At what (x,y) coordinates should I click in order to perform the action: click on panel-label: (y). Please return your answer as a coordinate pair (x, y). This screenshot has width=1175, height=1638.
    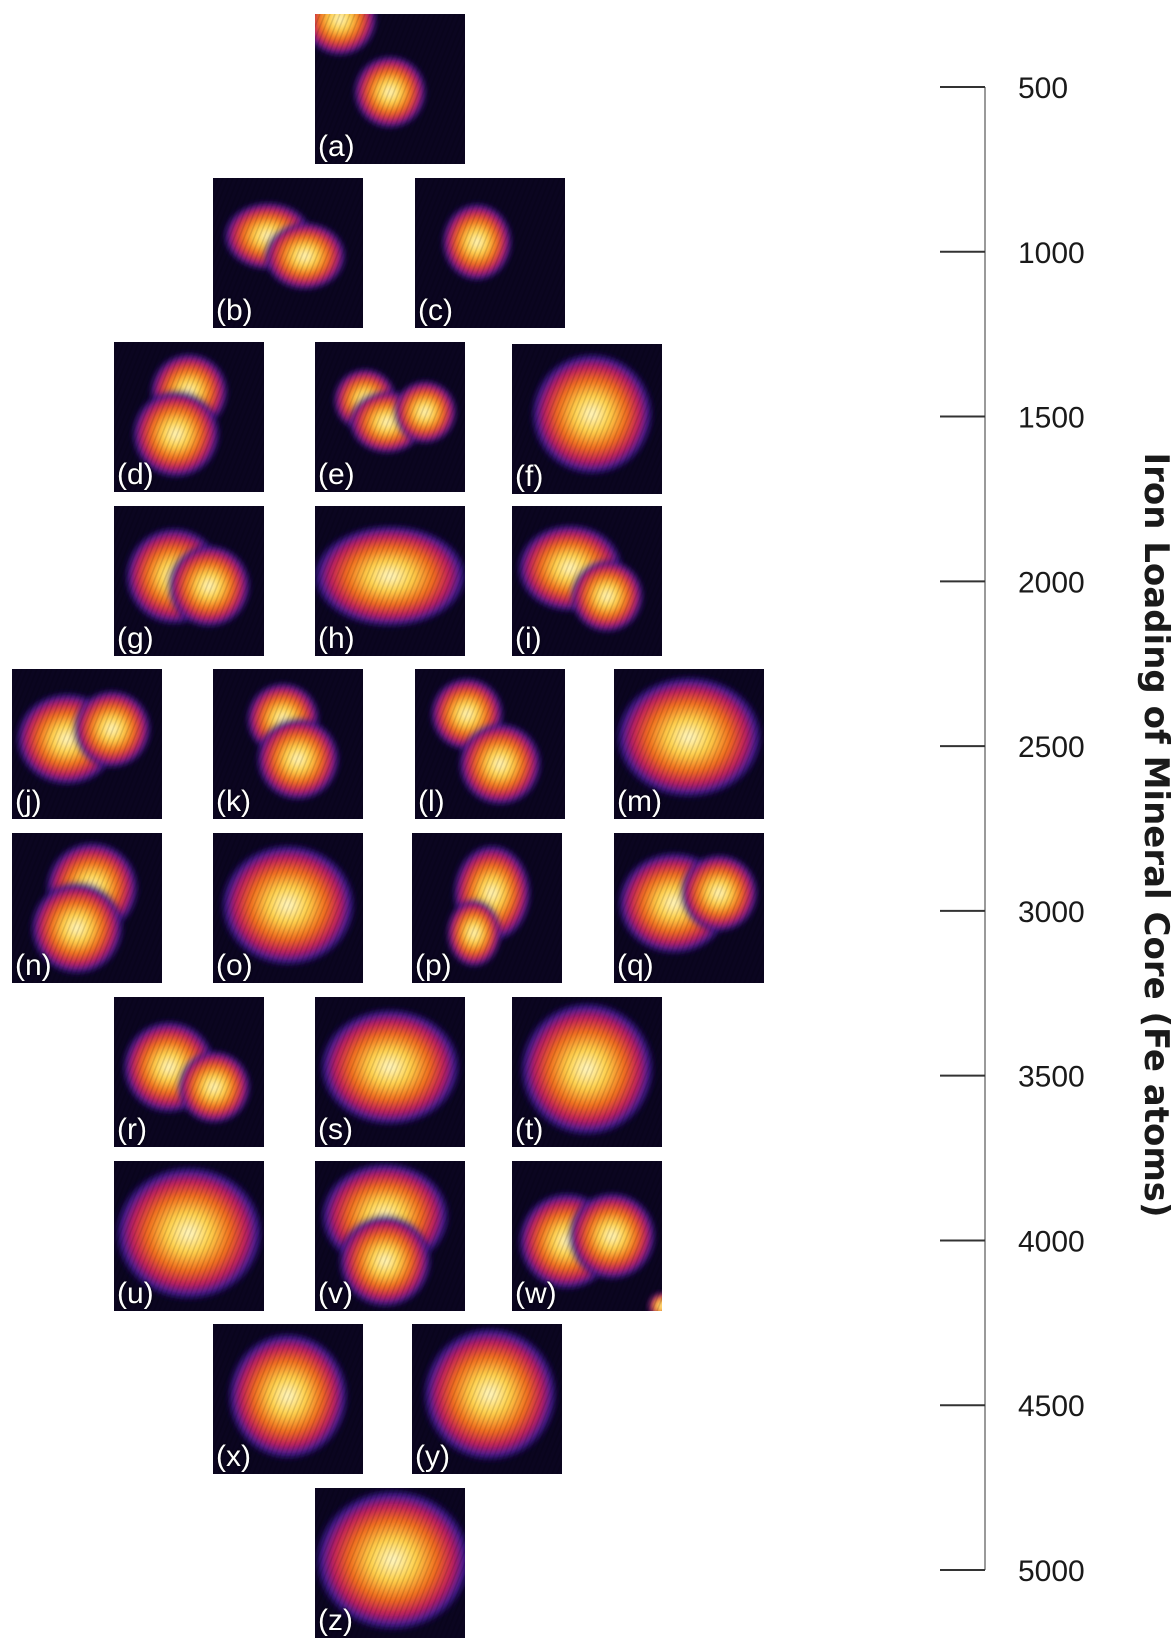
    Looking at the image, I should click on (432, 1456).